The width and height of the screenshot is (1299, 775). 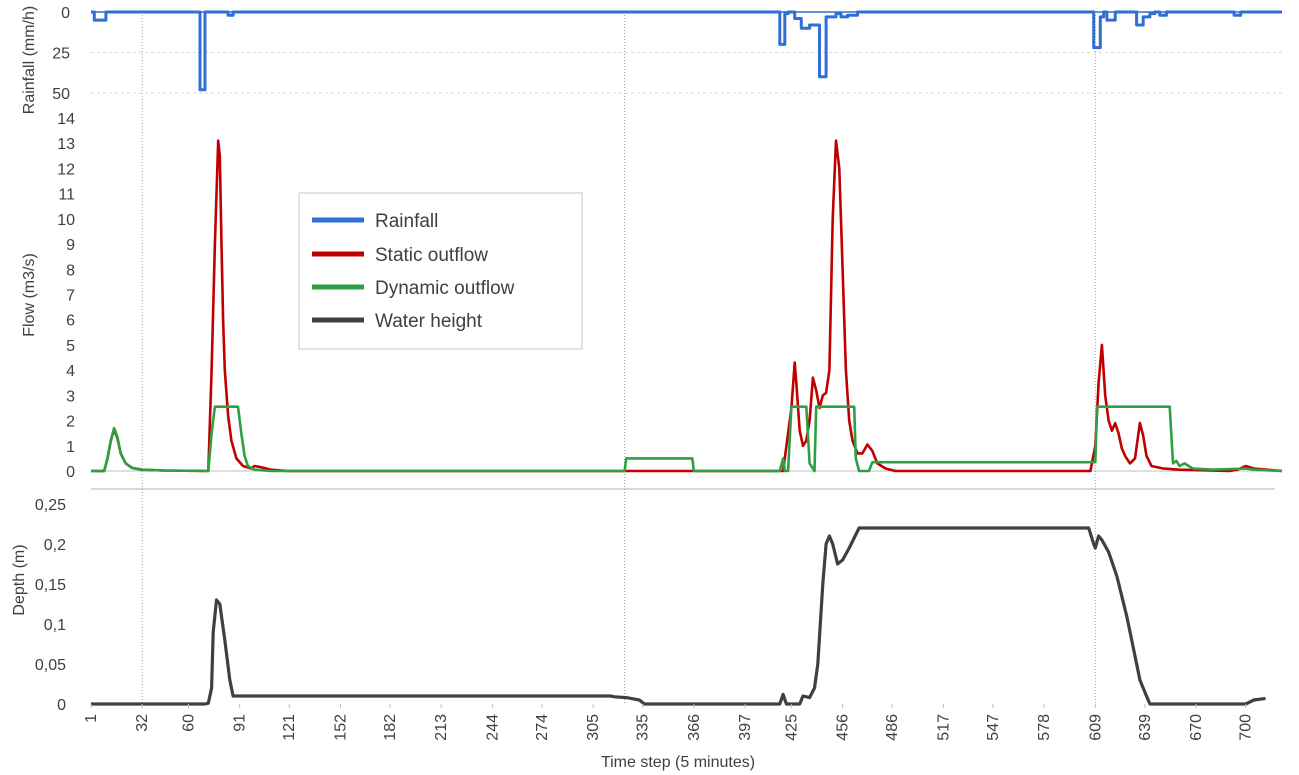 I want to click on series-dynamic-outflow, so click(x=687, y=439).